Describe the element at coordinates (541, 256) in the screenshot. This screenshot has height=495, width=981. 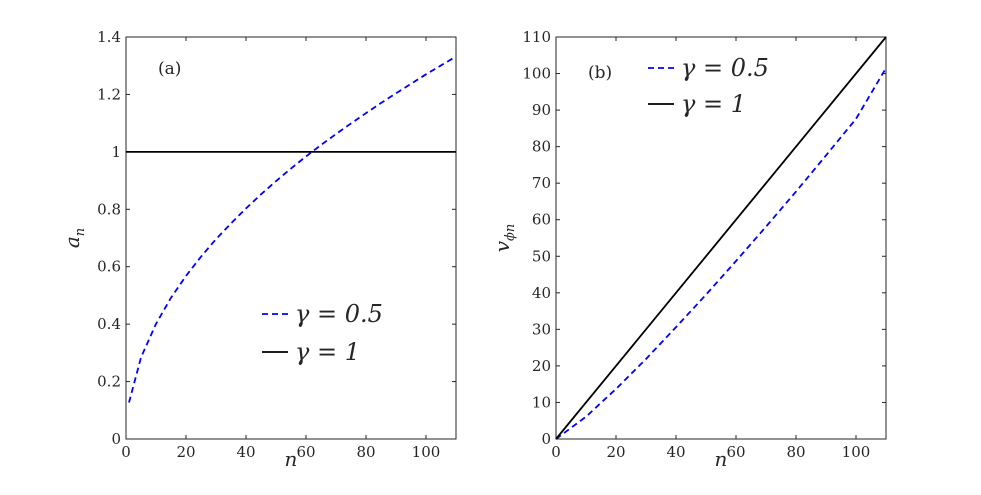
I see `y-tick-label: 50` at that location.